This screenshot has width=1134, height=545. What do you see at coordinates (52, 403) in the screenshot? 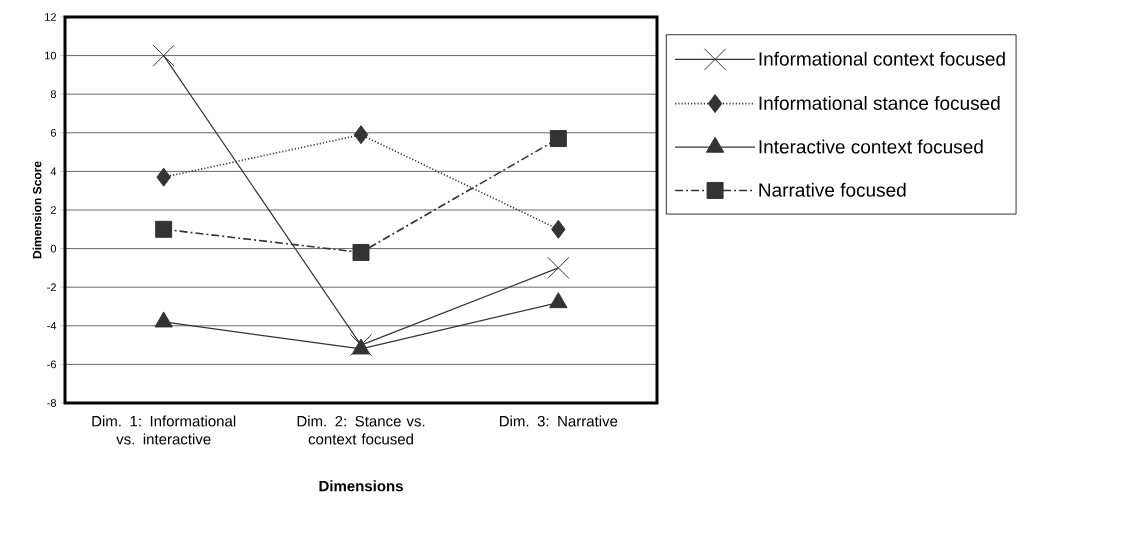
I see `y-tick-label: -8` at bounding box center [52, 403].